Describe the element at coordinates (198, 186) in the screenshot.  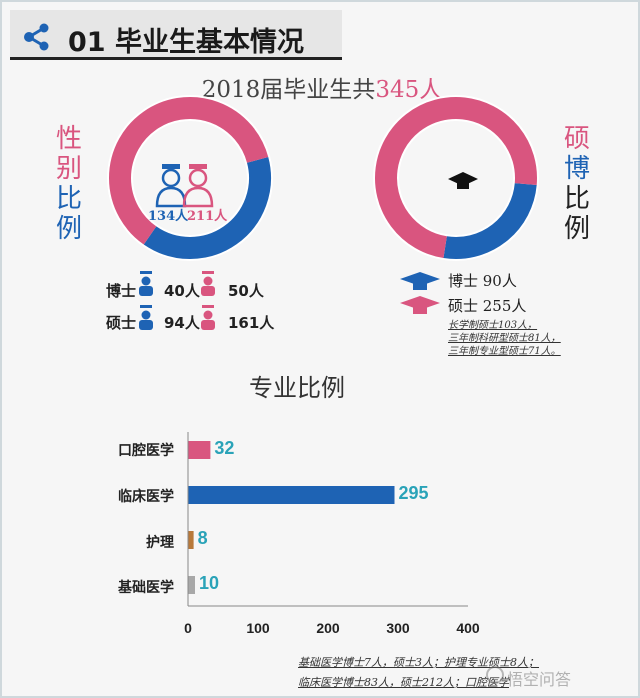
I see `female-graduate-icon` at that location.